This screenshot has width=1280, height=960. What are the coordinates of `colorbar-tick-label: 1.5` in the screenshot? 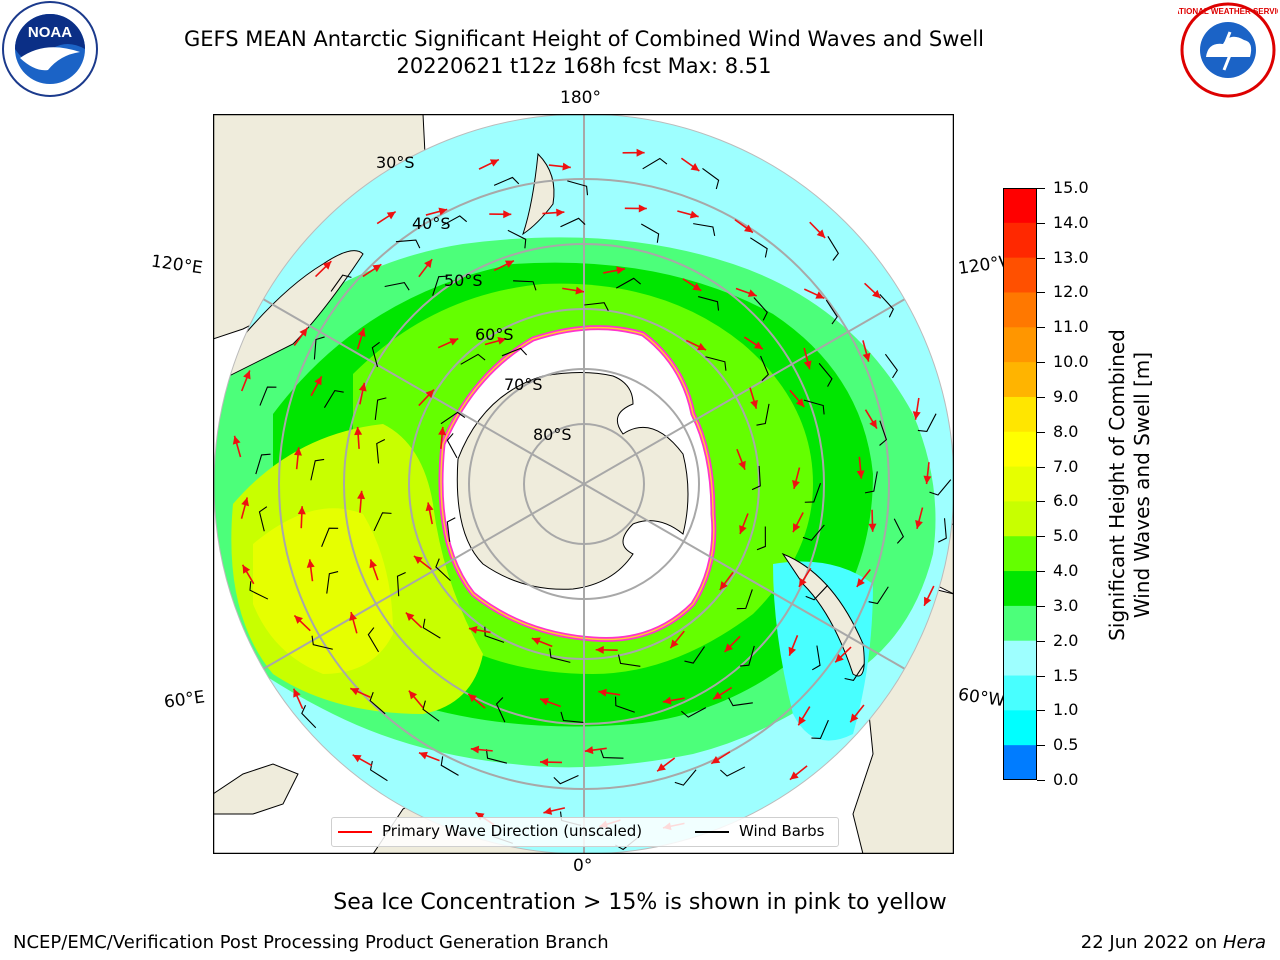 It's located at (1066, 675).